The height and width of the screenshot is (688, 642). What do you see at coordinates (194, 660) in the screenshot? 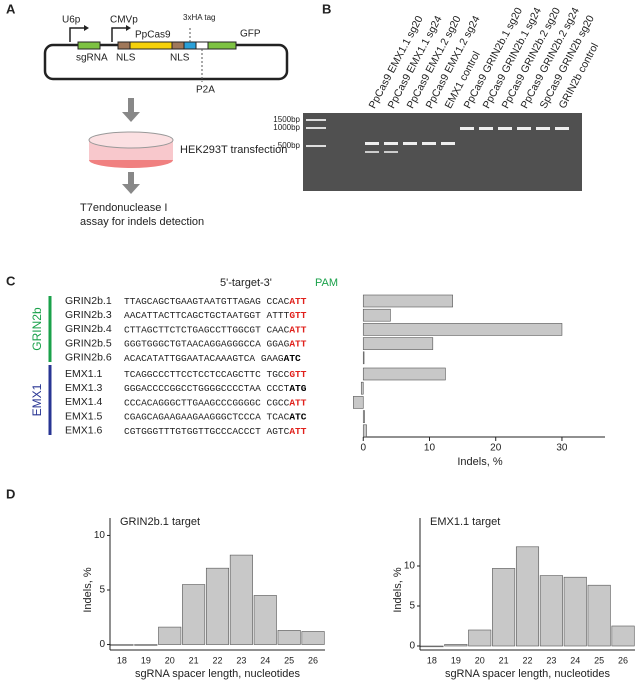
I see `x-tick-label: 21` at bounding box center [194, 660].